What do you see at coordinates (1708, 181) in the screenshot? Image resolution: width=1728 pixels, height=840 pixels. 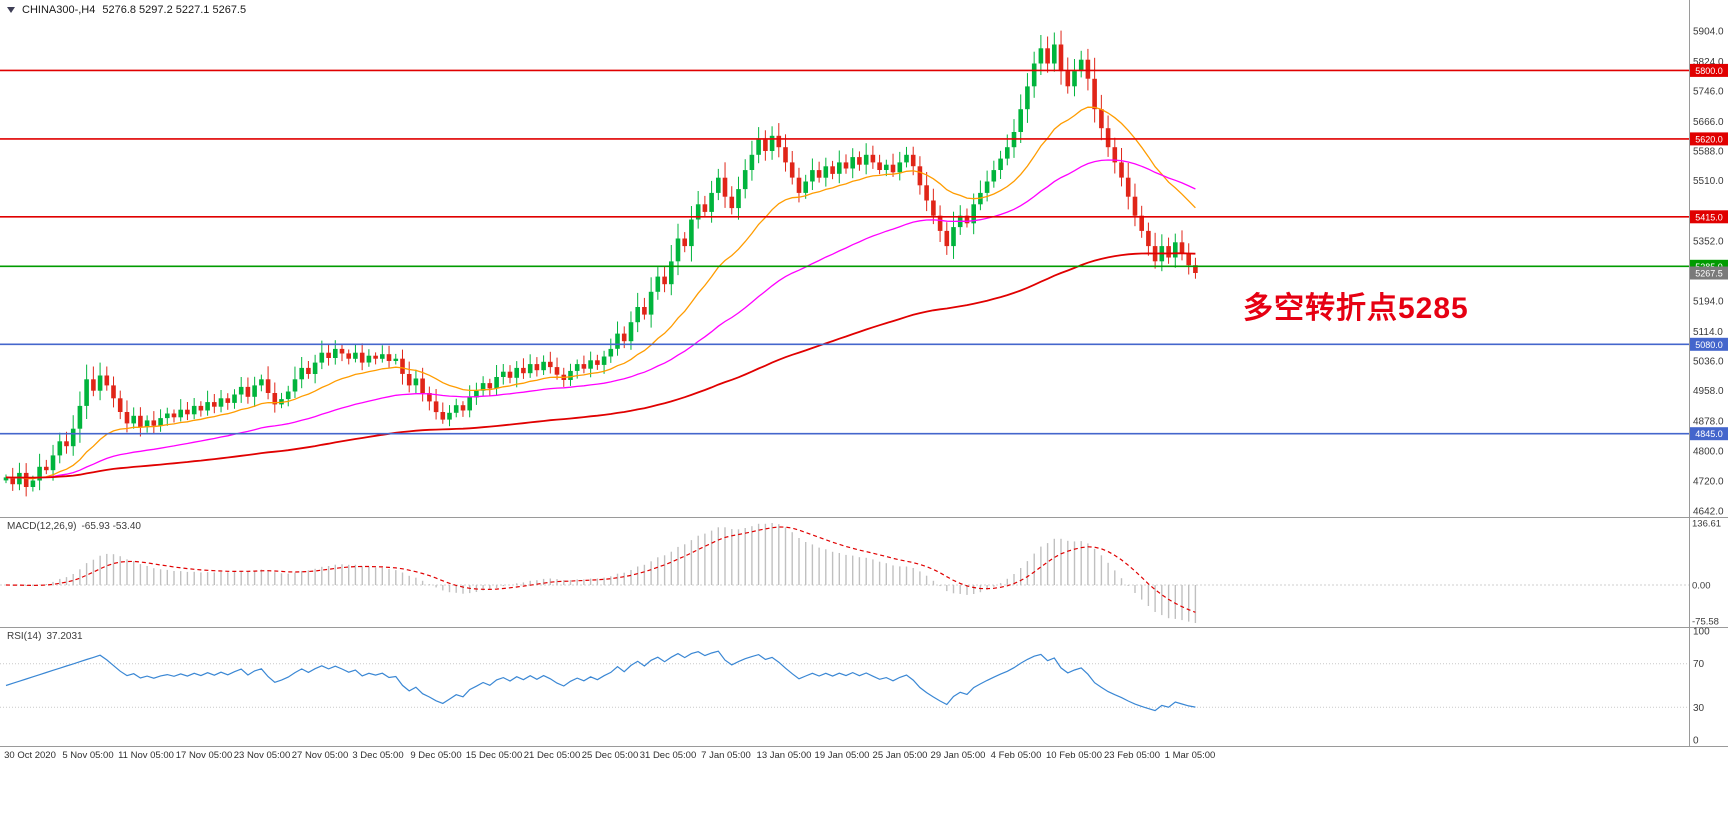 I see `price-axis-tick: 5510.0` at bounding box center [1708, 181].